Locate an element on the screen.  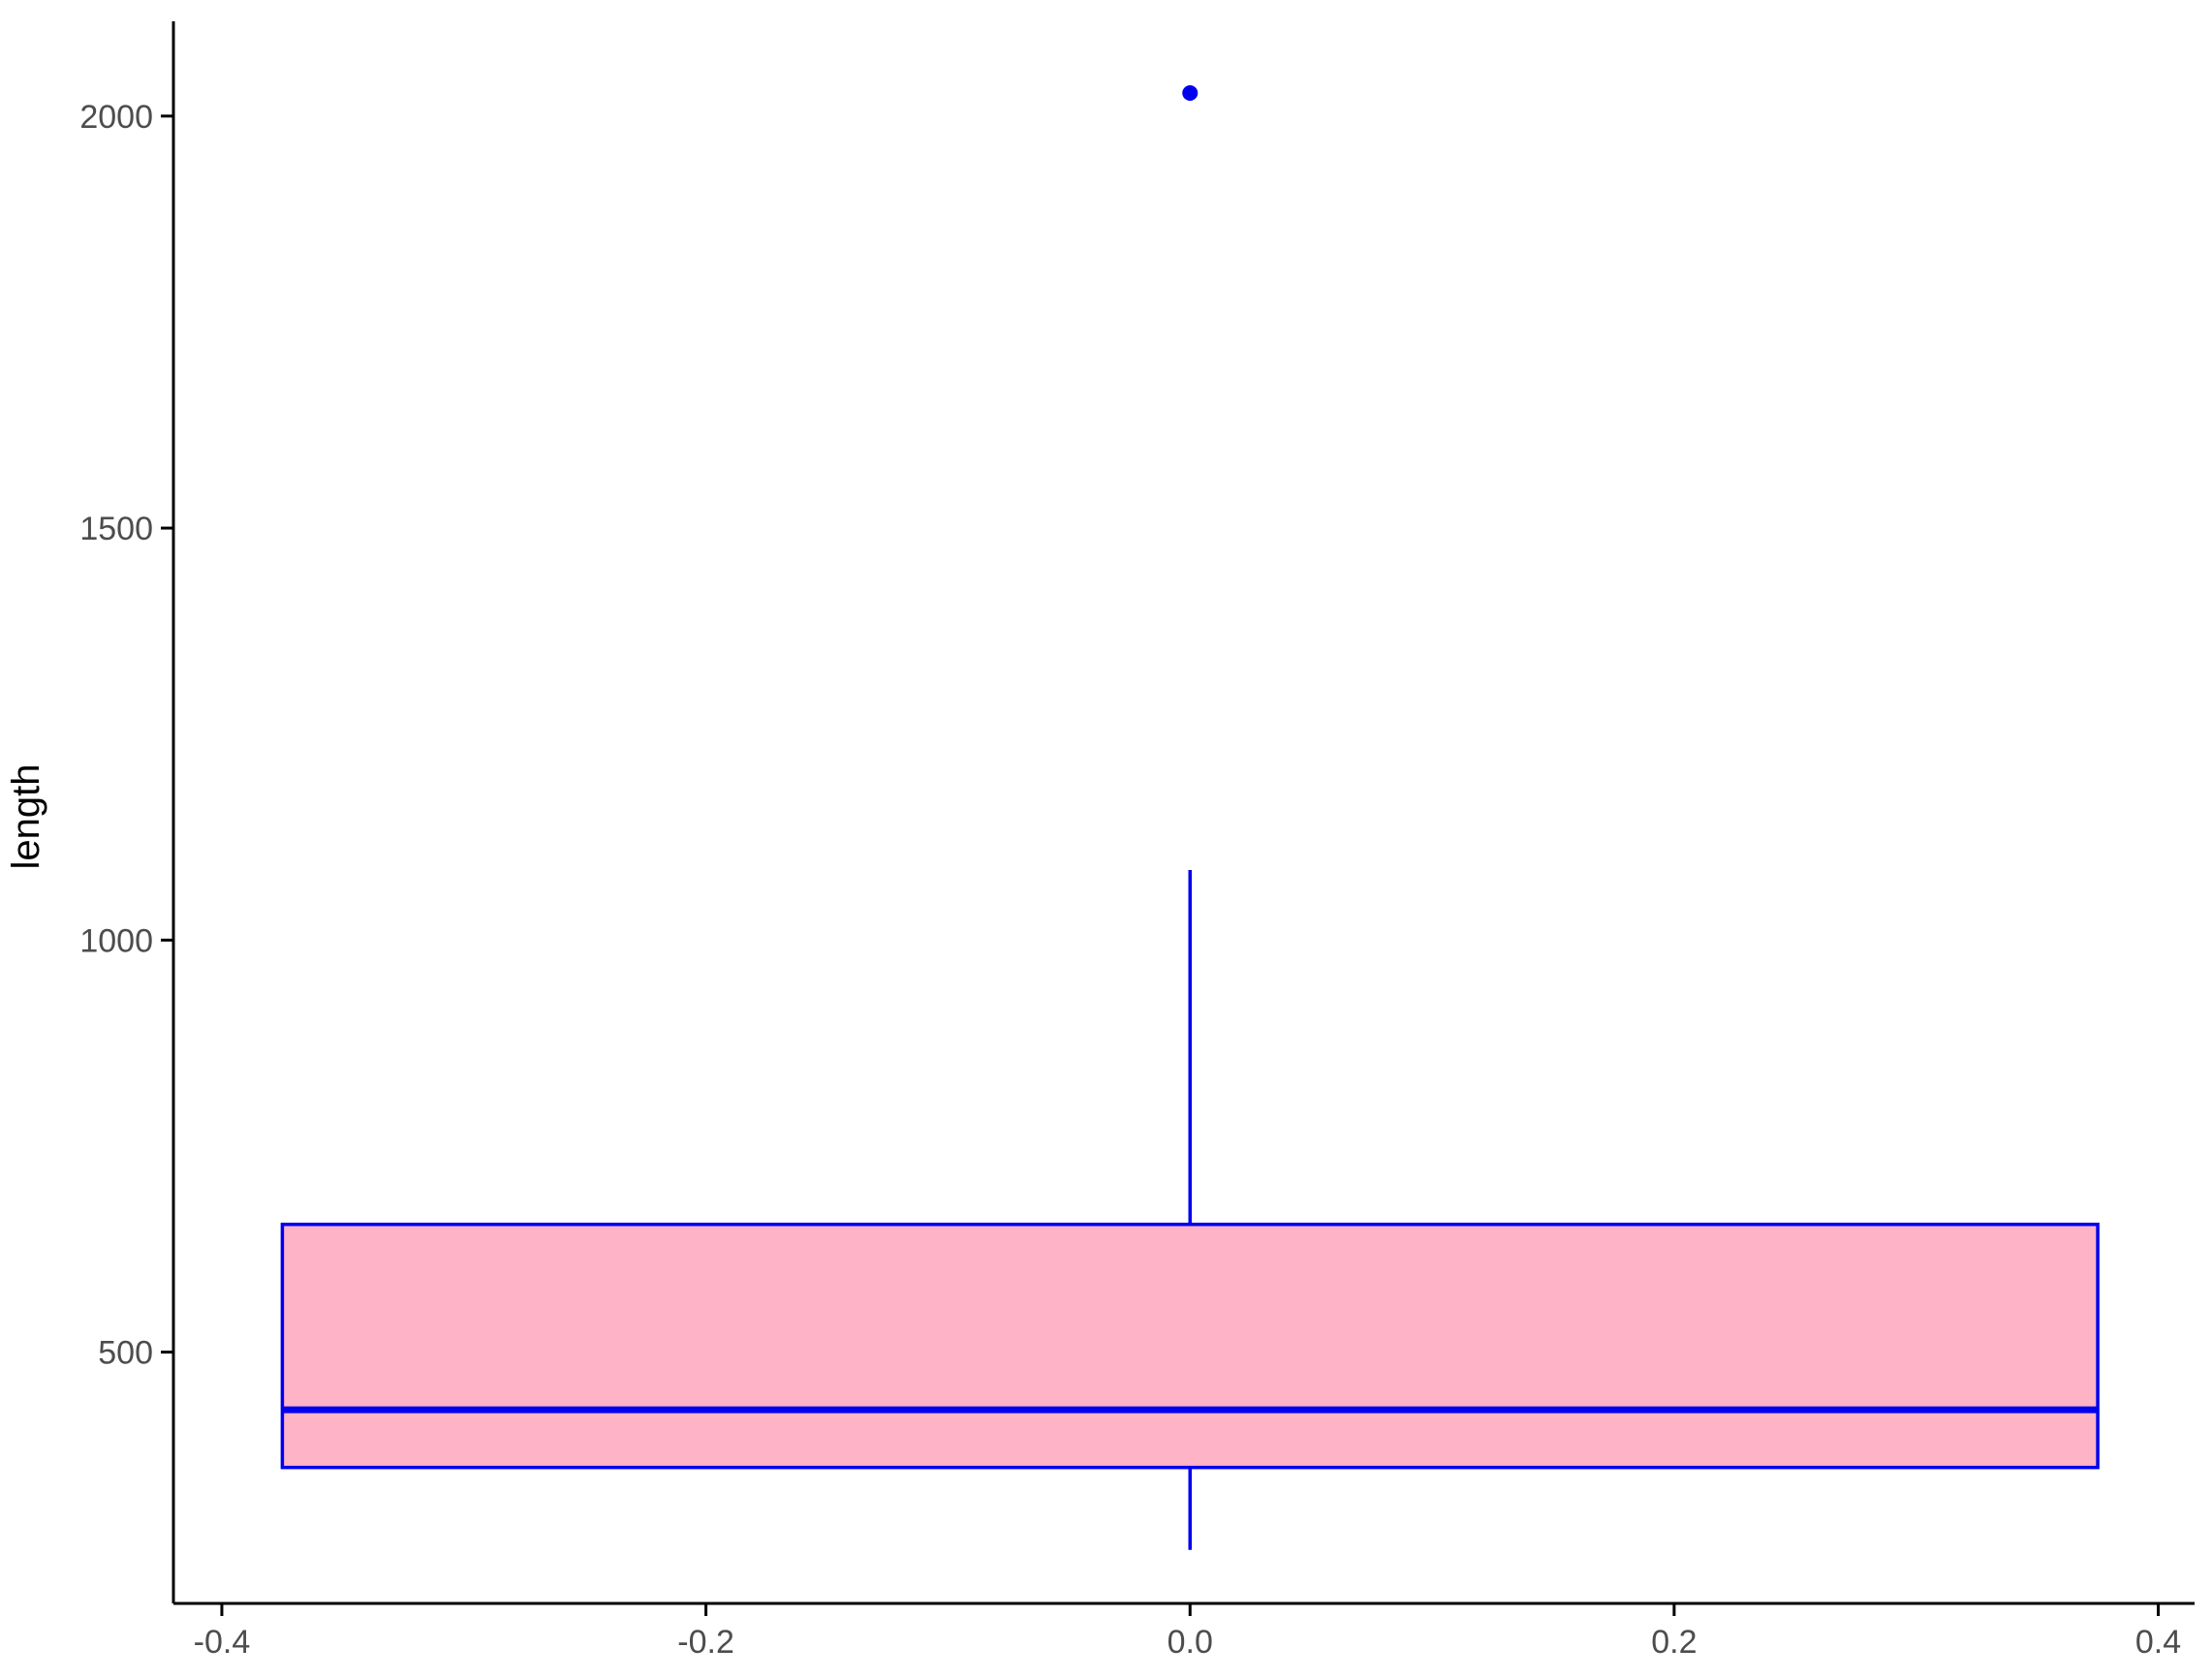
outlier-points is located at coordinates (1190, 92).